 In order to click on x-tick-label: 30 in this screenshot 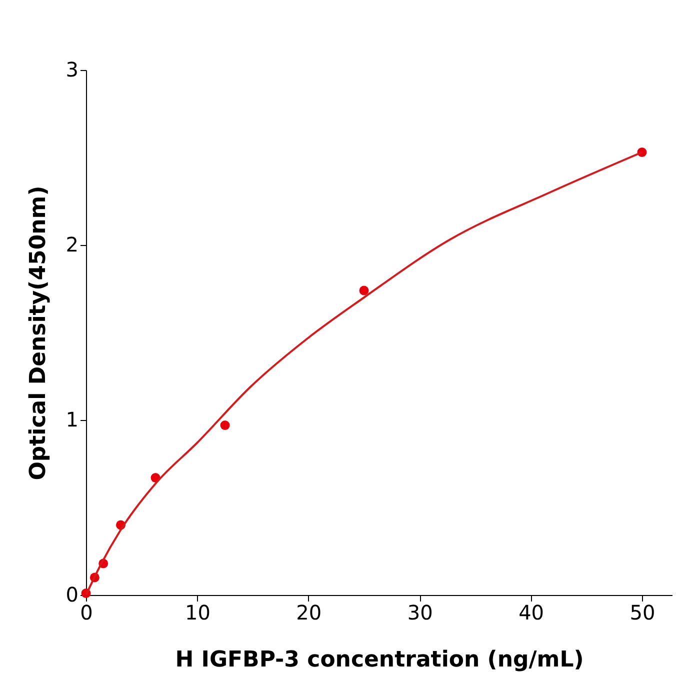, I will do `click(420, 612)`.